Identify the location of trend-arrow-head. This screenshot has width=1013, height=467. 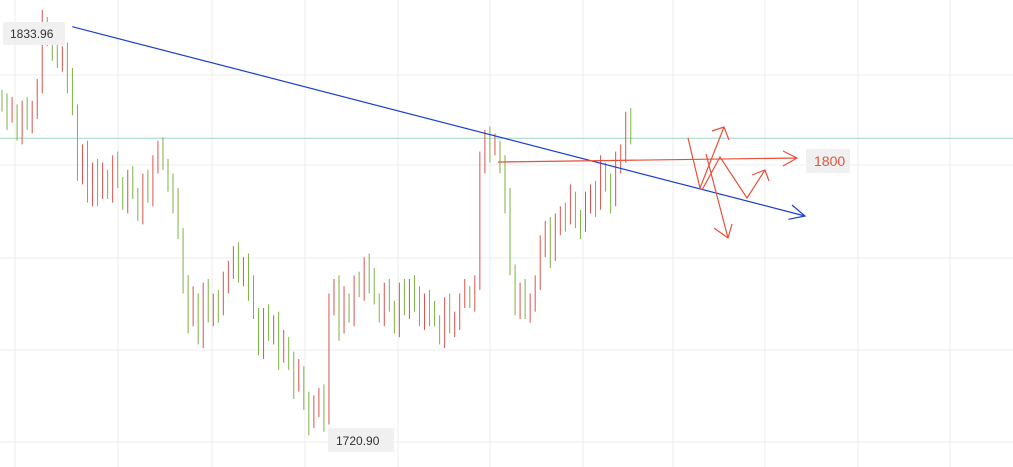
(797, 212).